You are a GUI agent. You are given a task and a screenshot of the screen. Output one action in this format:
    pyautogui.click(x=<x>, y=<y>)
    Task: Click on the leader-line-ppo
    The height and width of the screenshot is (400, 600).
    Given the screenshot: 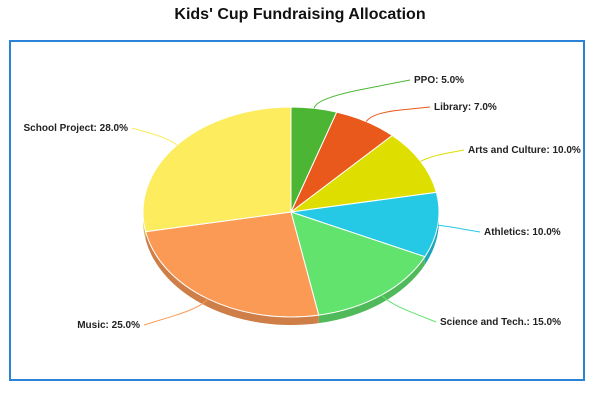 What is the action you would take?
    pyautogui.click(x=362, y=94)
    